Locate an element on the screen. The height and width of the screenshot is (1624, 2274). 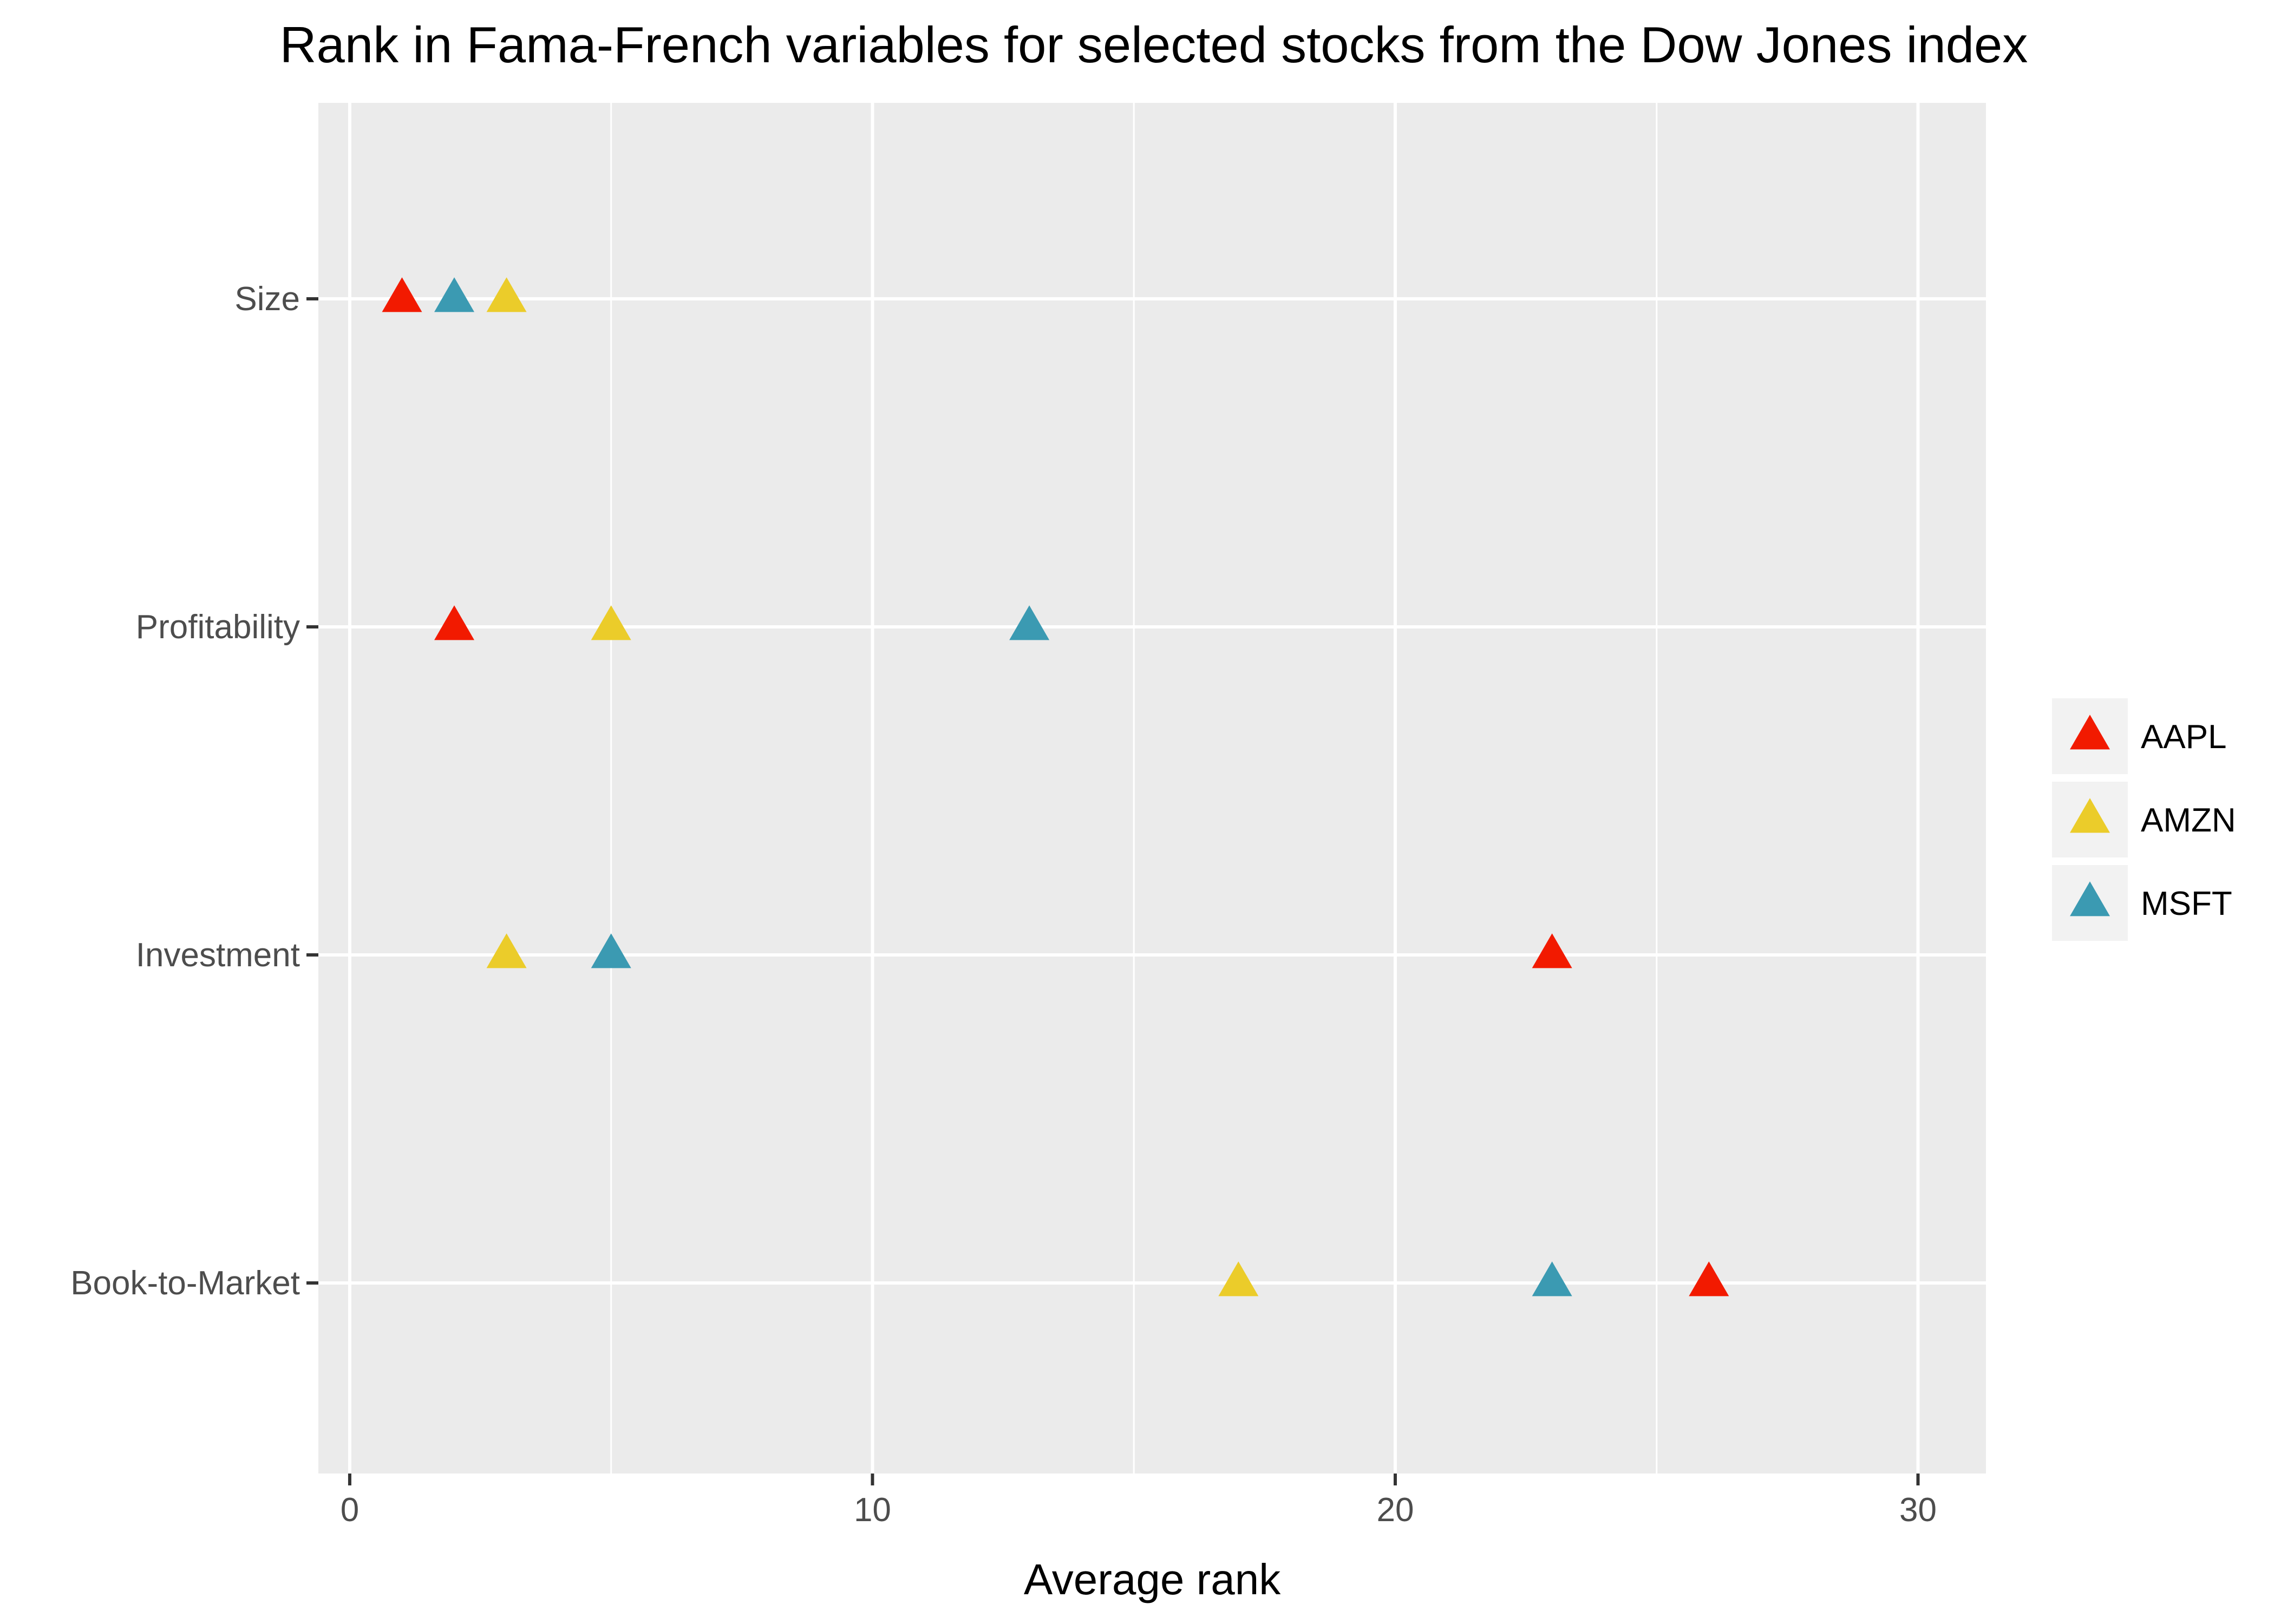
legend-label: AAPL is located at coordinates (2184, 737).